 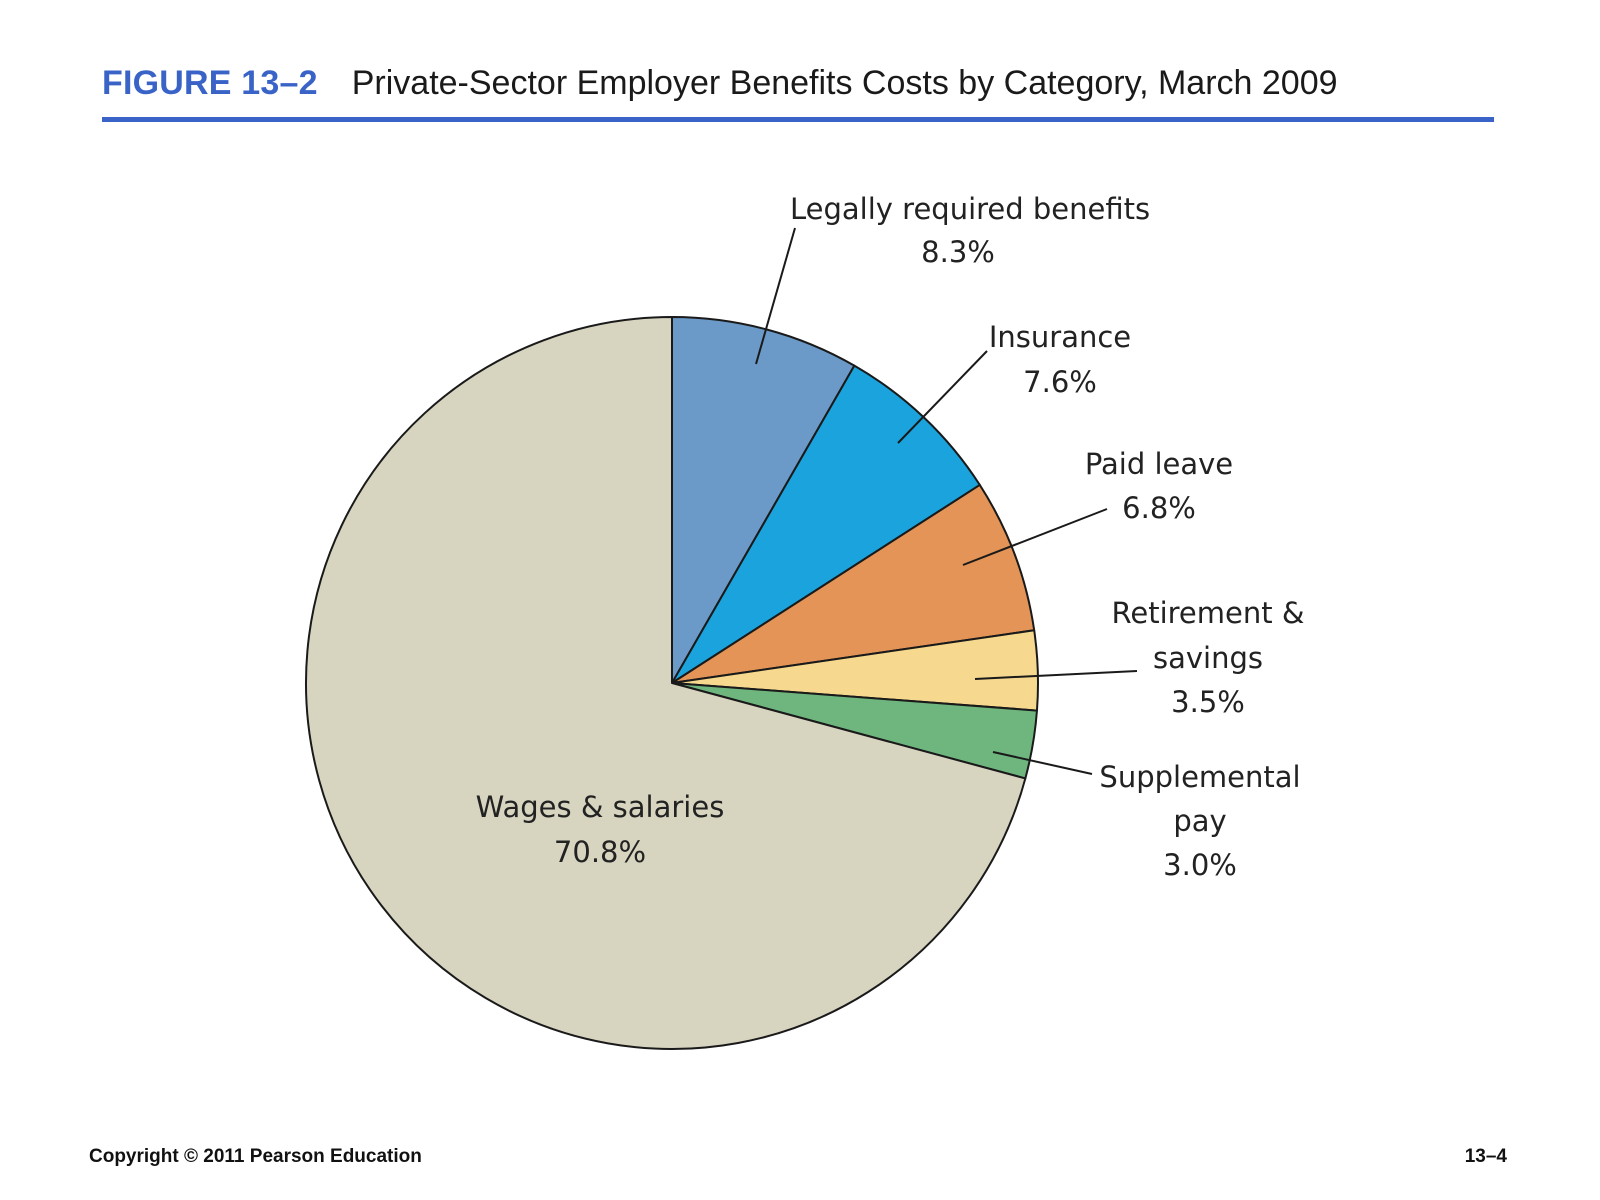 What do you see at coordinates (1159, 464) in the screenshot?
I see `slice-label-paid-leave-0: Paid leave` at bounding box center [1159, 464].